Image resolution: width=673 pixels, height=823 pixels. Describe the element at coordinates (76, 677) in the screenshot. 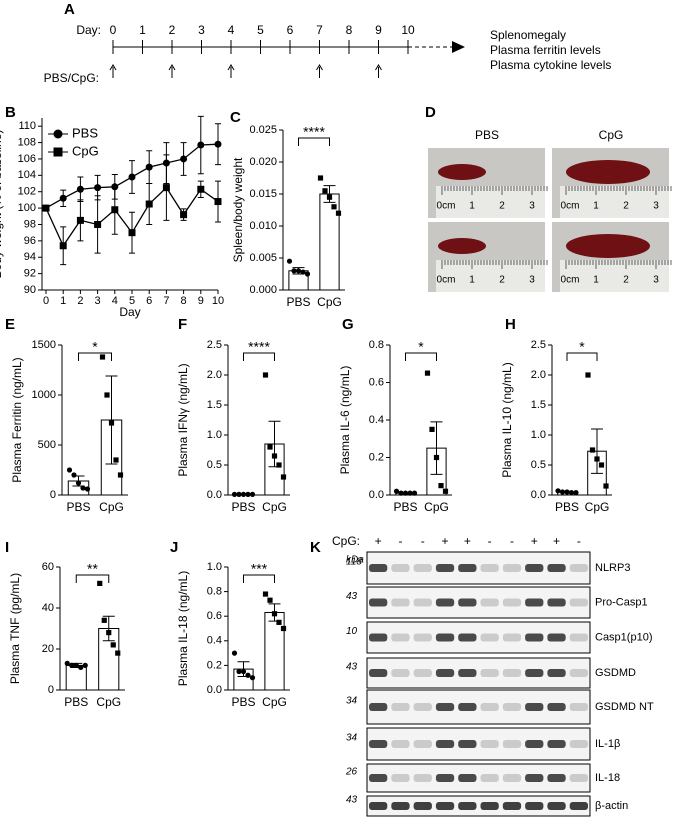

I see `bar` at that location.